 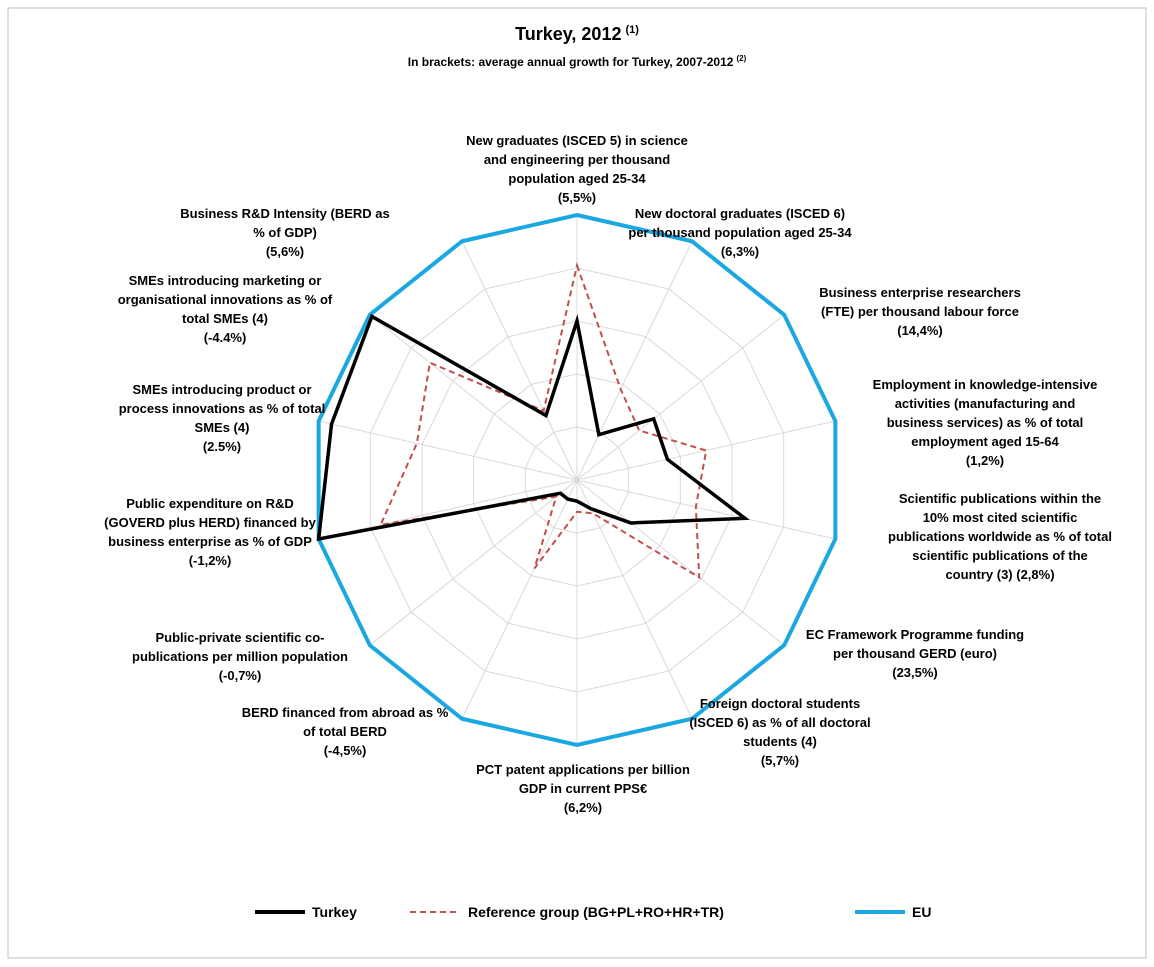 I want to click on legend-label: Turkey, so click(x=334, y=912).